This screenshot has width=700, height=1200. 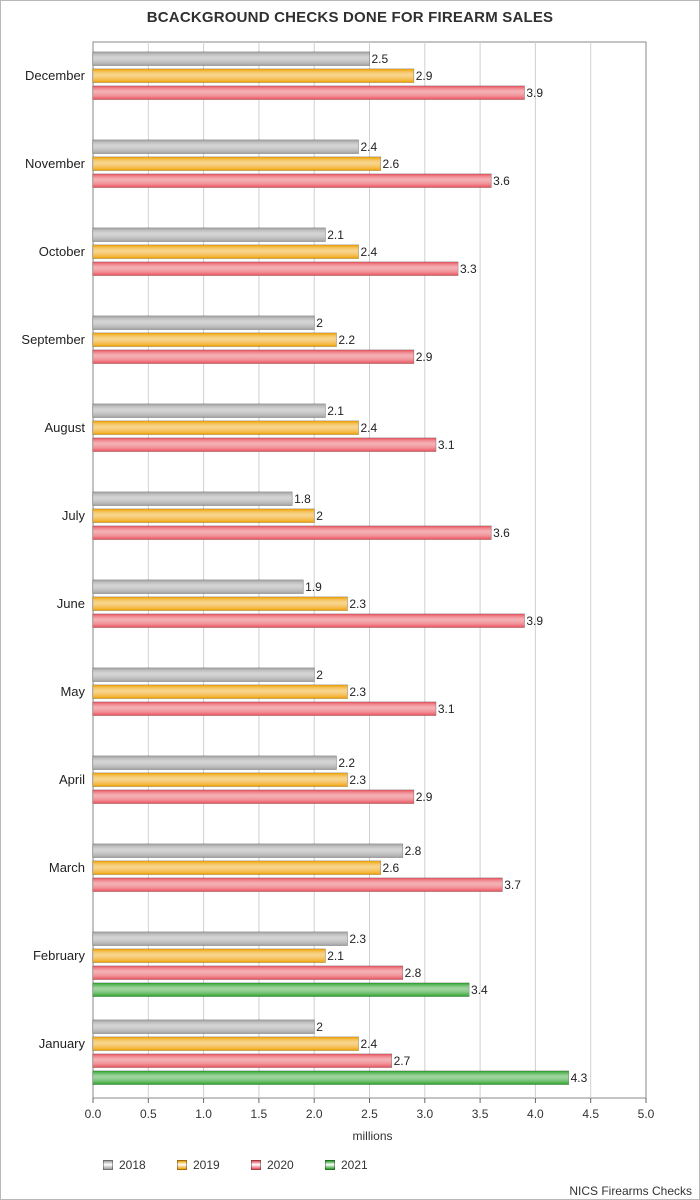 I want to click on x-tick-label: 2.0, so click(x=314, y=1114).